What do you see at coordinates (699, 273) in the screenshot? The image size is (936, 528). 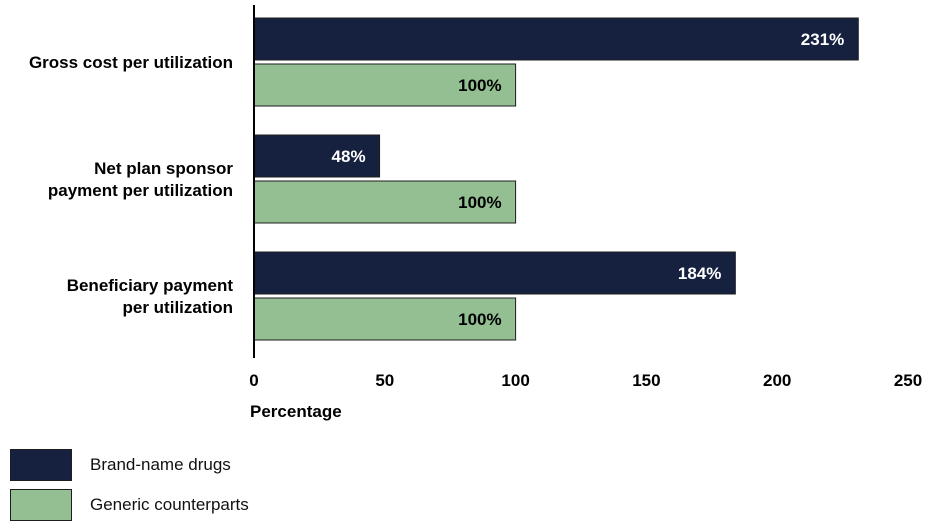 I see `bar-value-label: 184%` at bounding box center [699, 273].